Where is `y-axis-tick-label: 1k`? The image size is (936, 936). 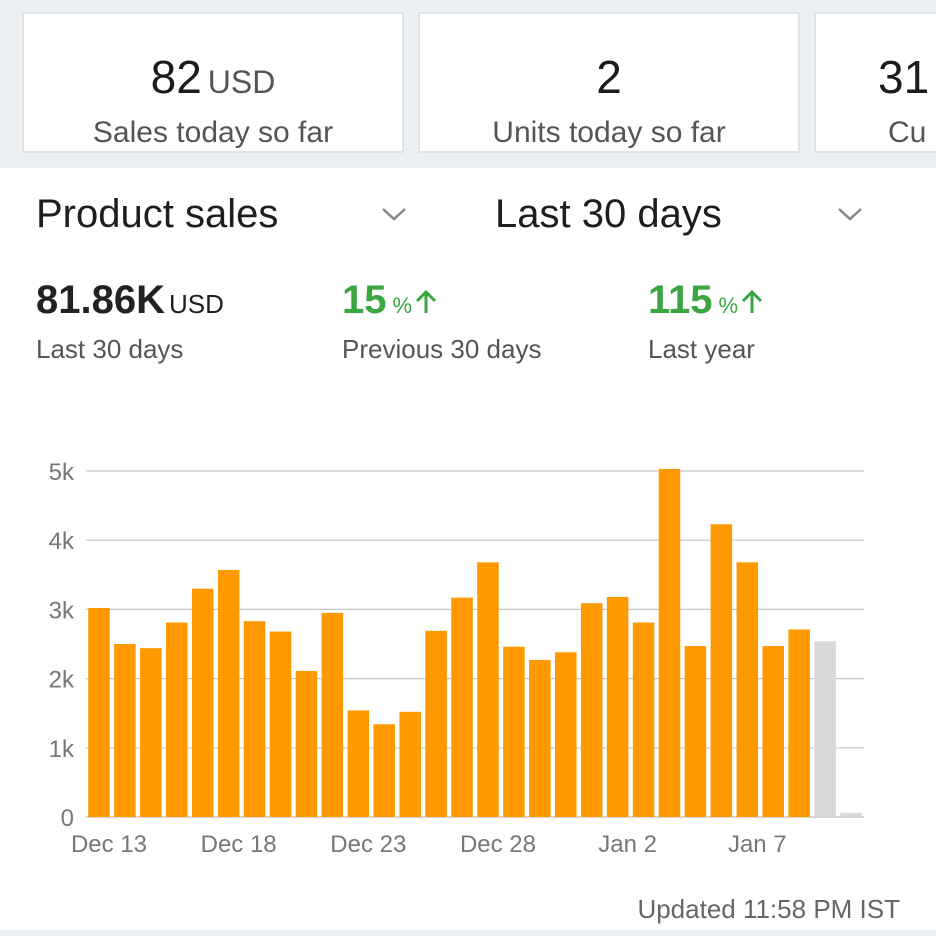 y-axis-tick-label: 1k is located at coordinates (62, 749).